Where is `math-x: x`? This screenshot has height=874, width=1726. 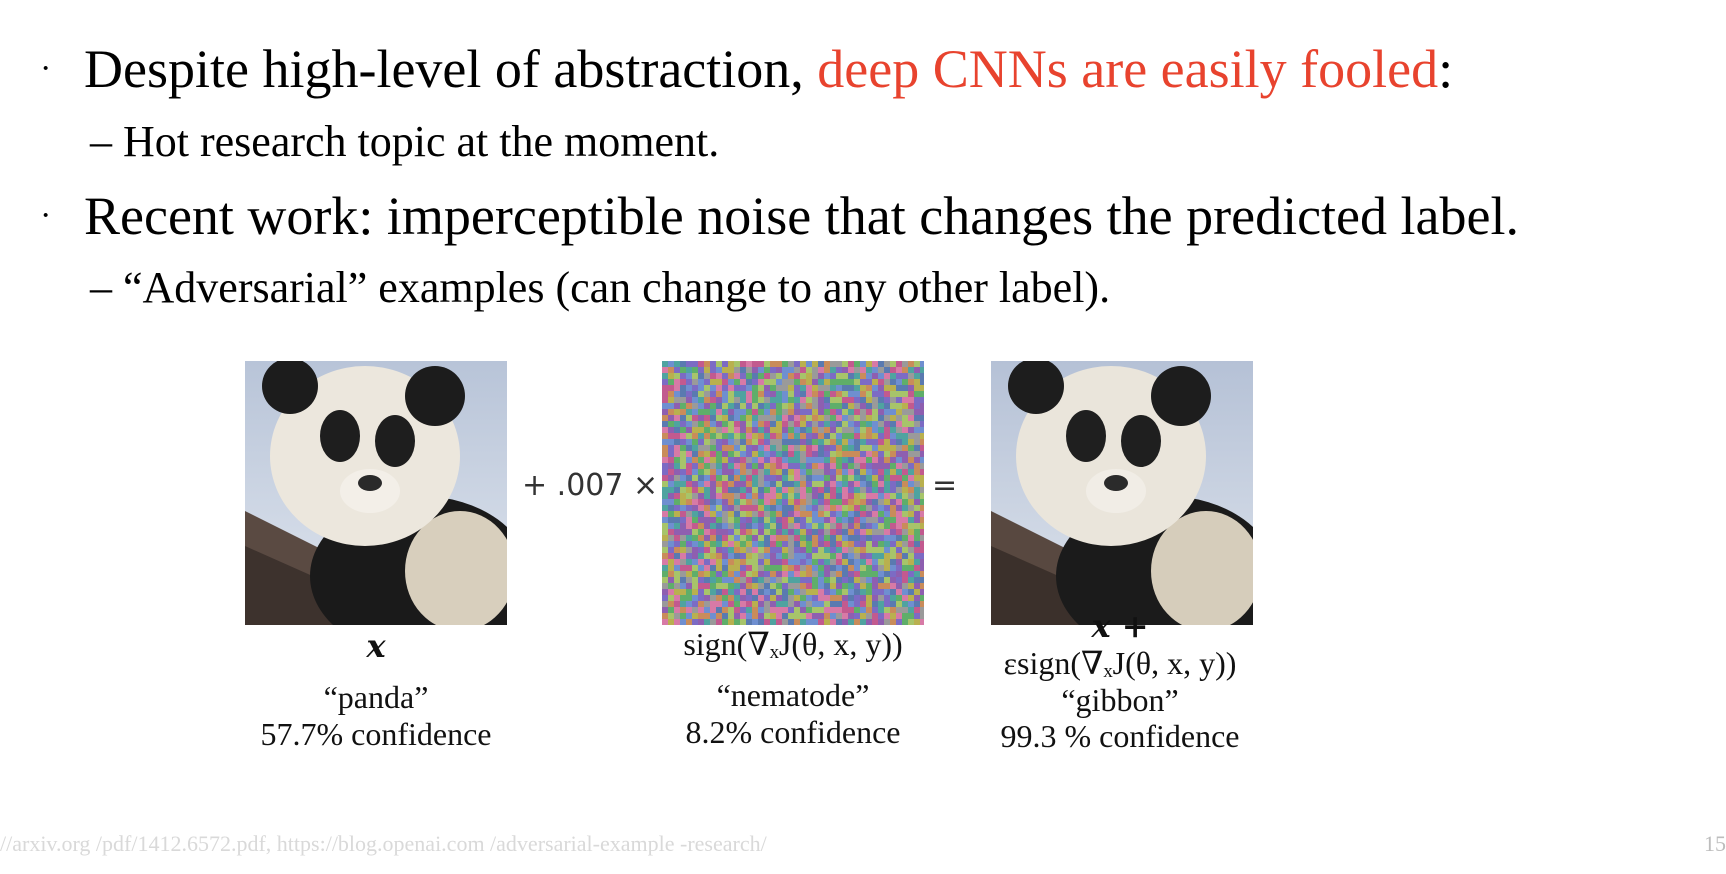
math-x: x is located at coordinates (376, 646).